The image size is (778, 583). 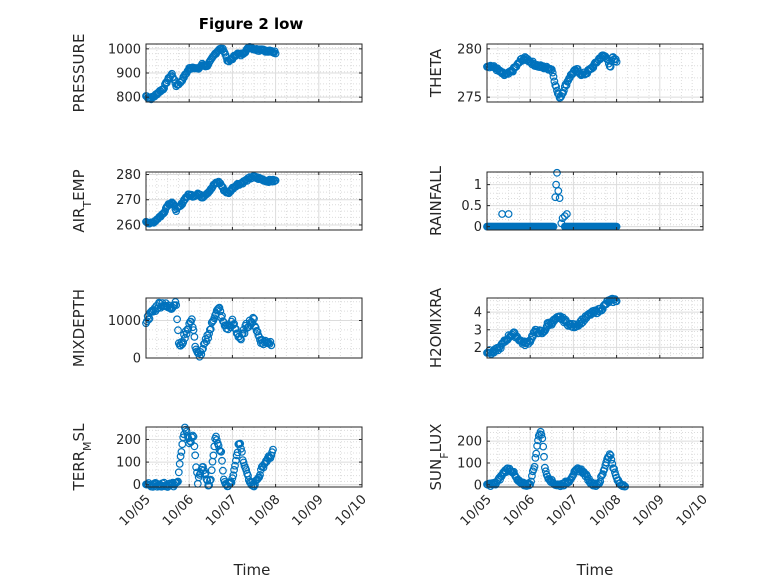 What do you see at coordinates (128, 200) in the screenshot?
I see `y-tick-label: 270` at bounding box center [128, 200].